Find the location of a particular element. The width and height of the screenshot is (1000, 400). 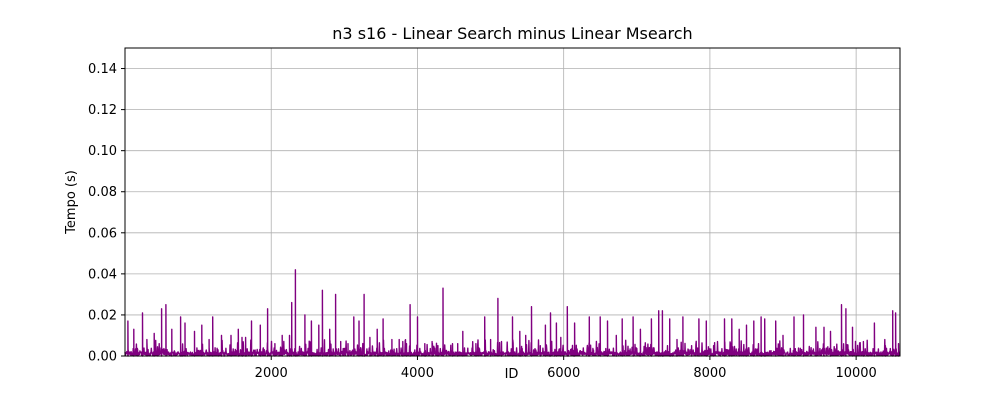

x-tick-label: 4000 is located at coordinates (417, 373).